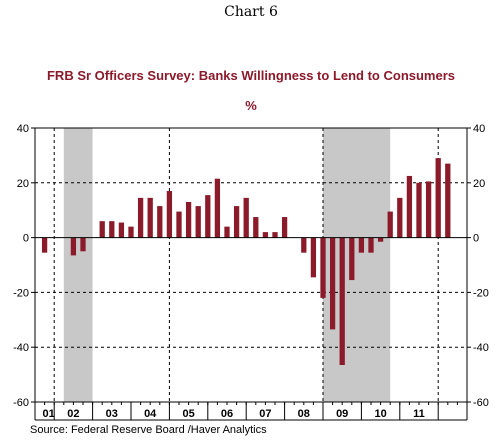 The width and height of the screenshot is (502, 442). What do you see at coordinates (21, 348) in the screenshot?
I see `y-tick-label-left: -40` at bounding box center [21, 348].